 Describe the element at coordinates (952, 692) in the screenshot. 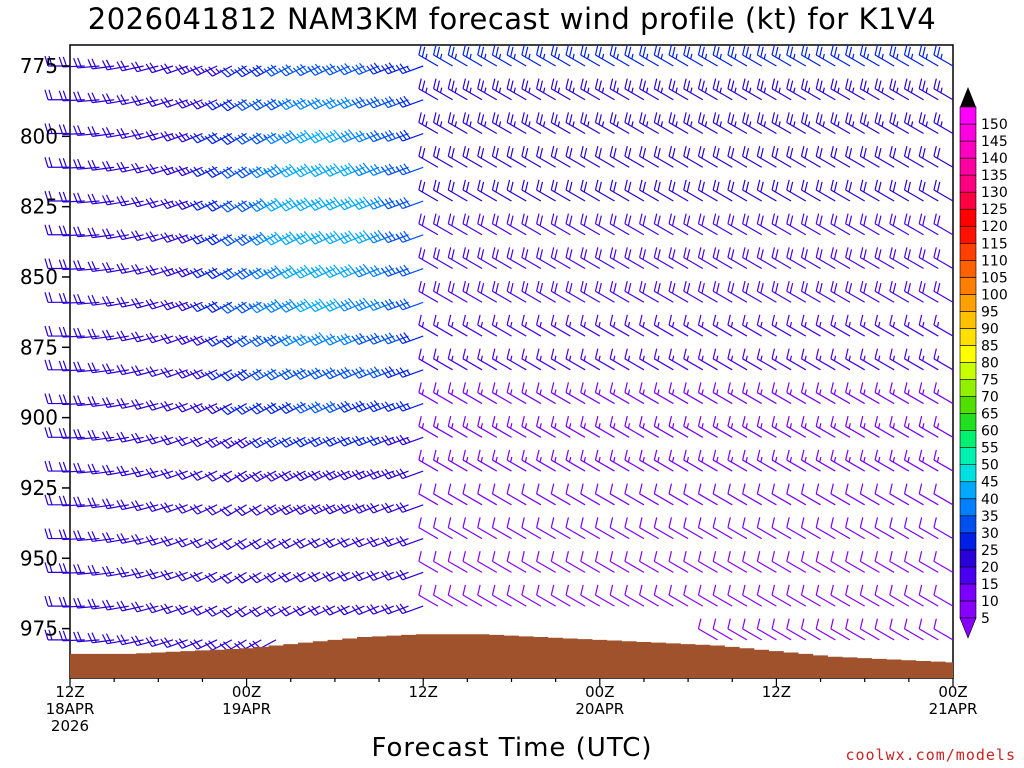

I see `x-tick-label: 00Z` at that location.